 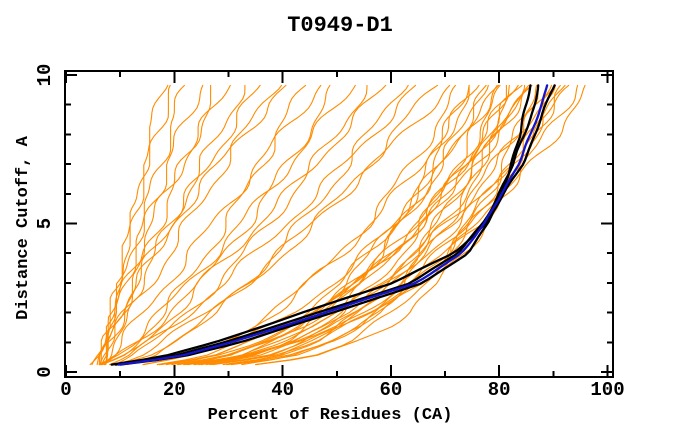 What do you see at coordinates (607, 390) in the screenshot?
I see `x-tick-label: 100` at bounding box center [607, 390].